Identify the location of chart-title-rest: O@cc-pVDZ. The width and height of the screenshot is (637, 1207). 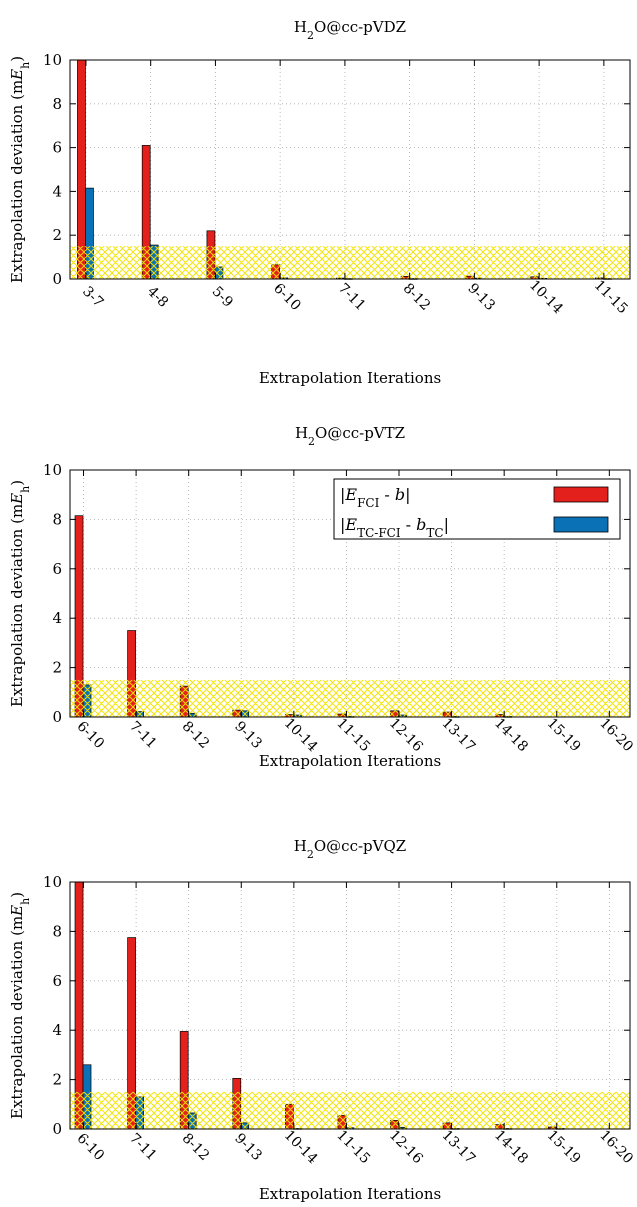
(360, 27).